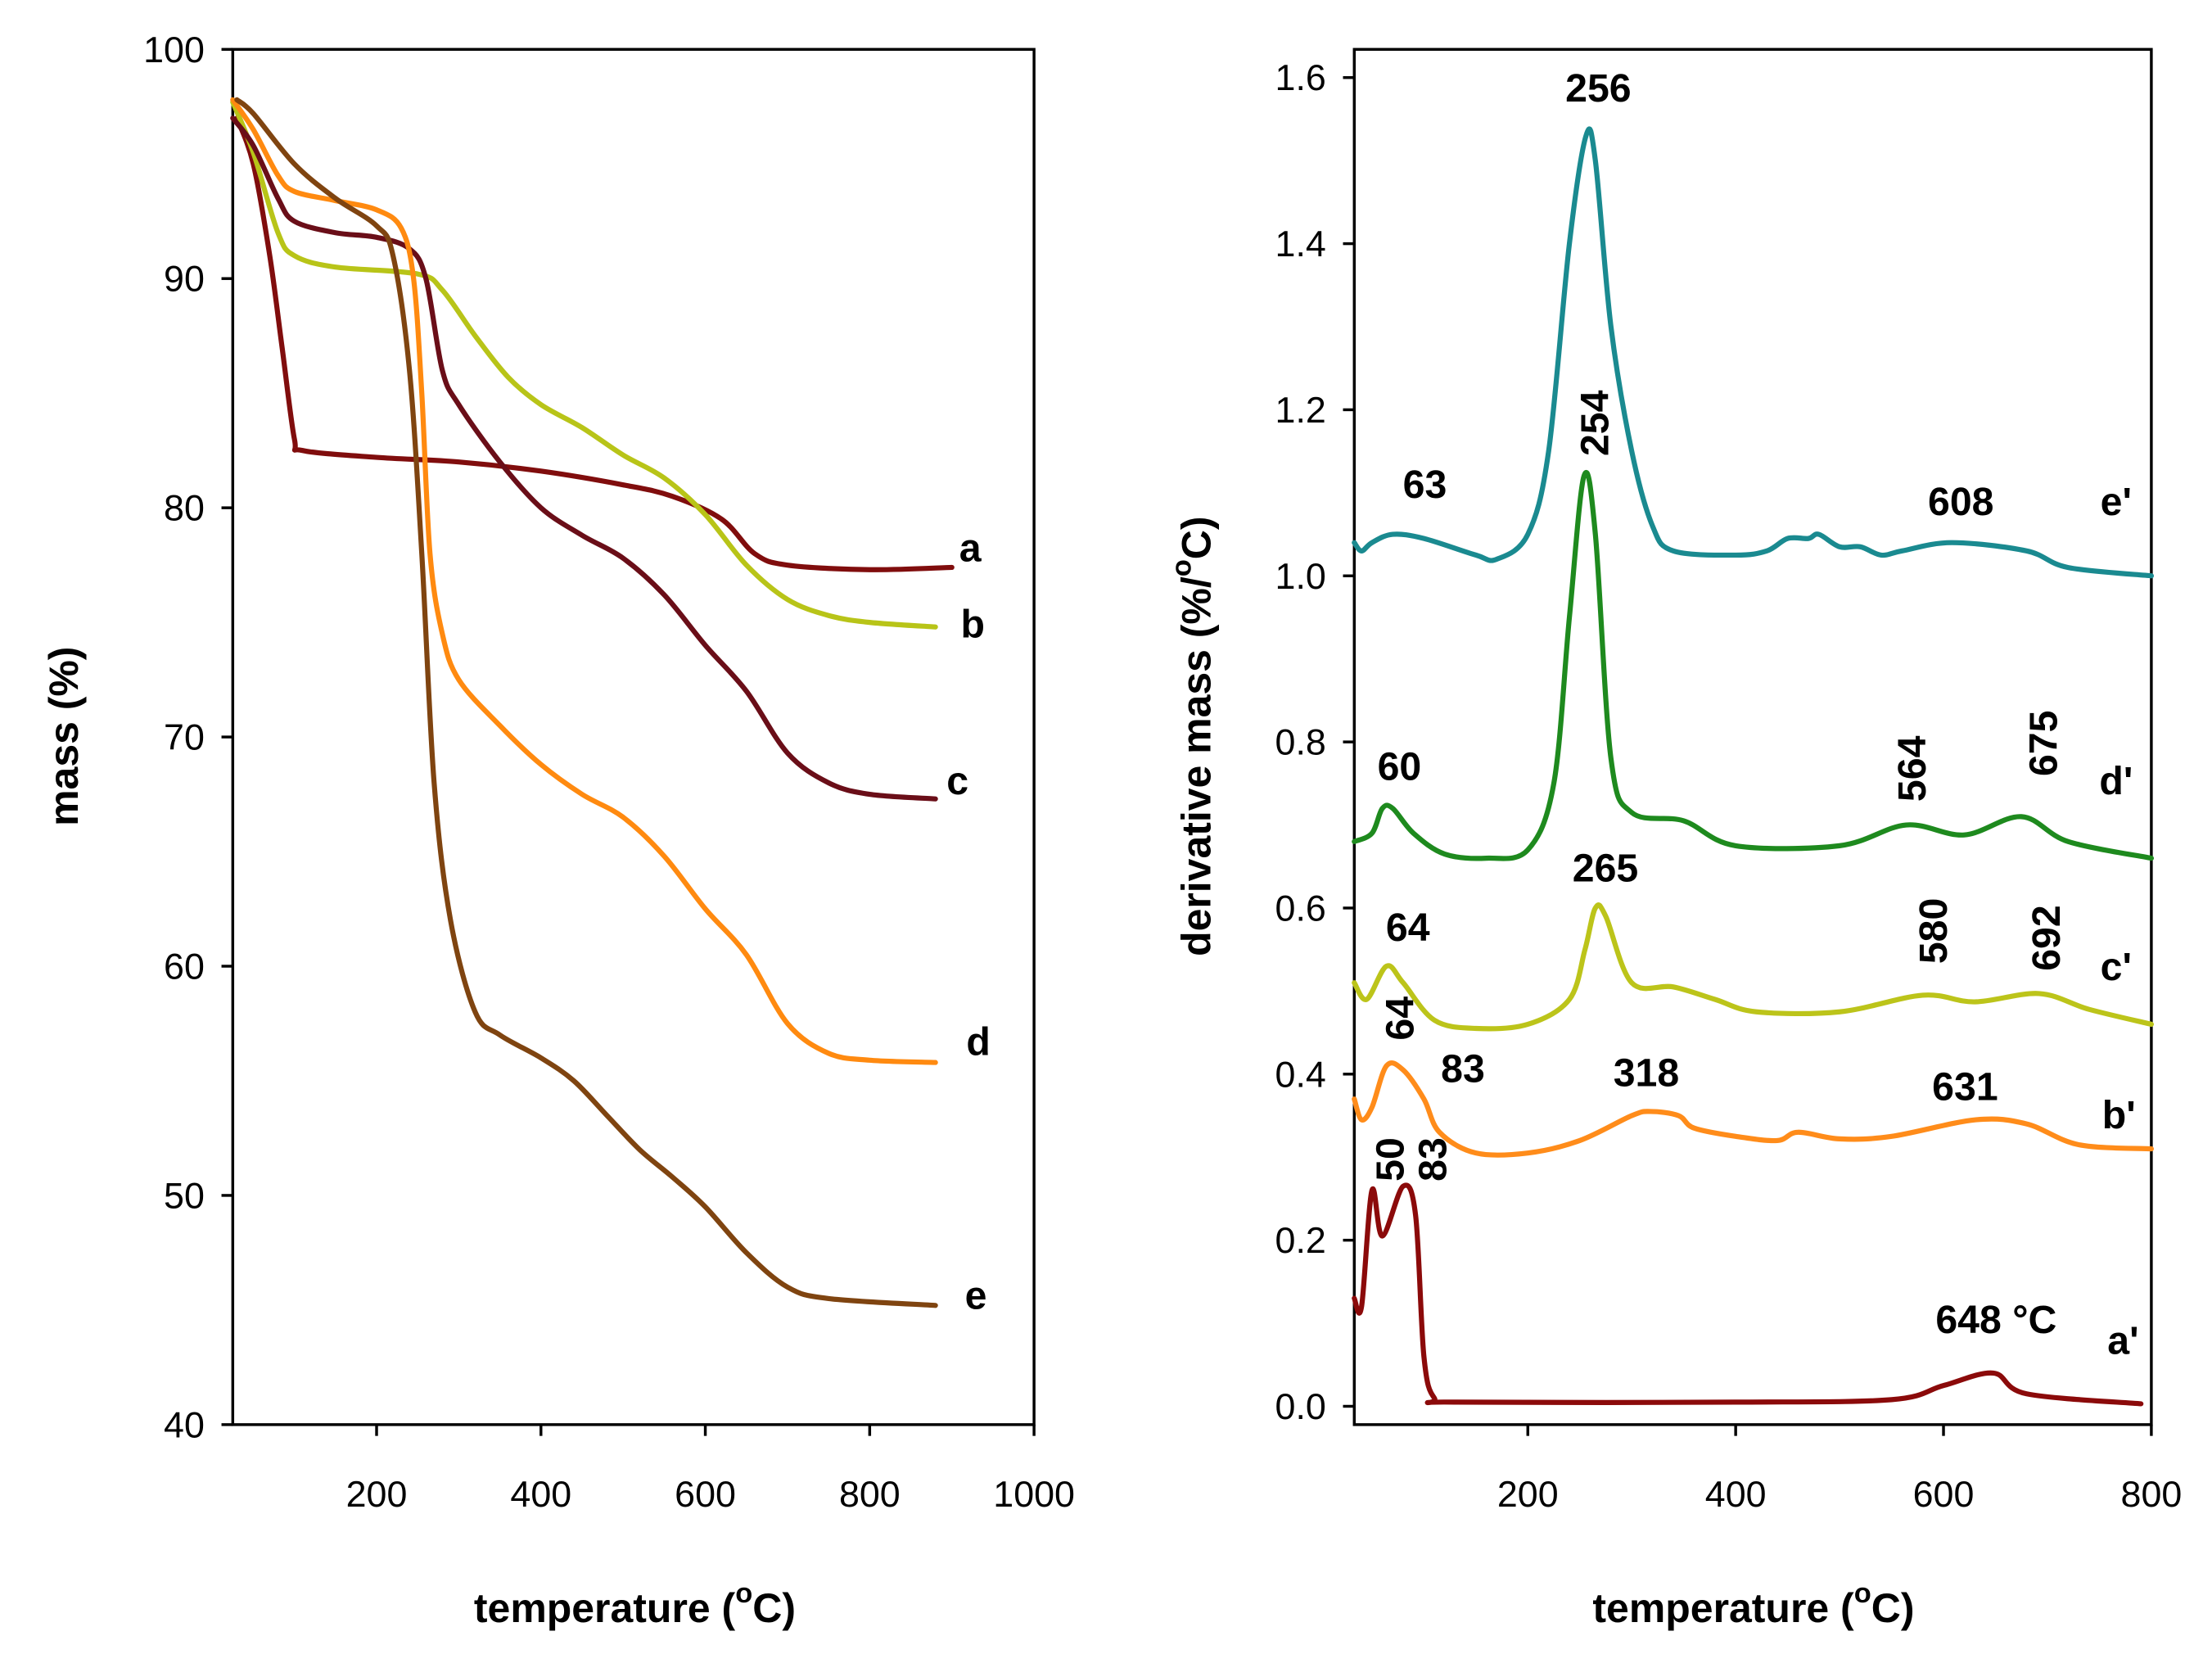 Image resolution: width=2212 pixels, height=1663 pixels. I want to click on peak-label-648: 648 °C, so click(1995, 1320).